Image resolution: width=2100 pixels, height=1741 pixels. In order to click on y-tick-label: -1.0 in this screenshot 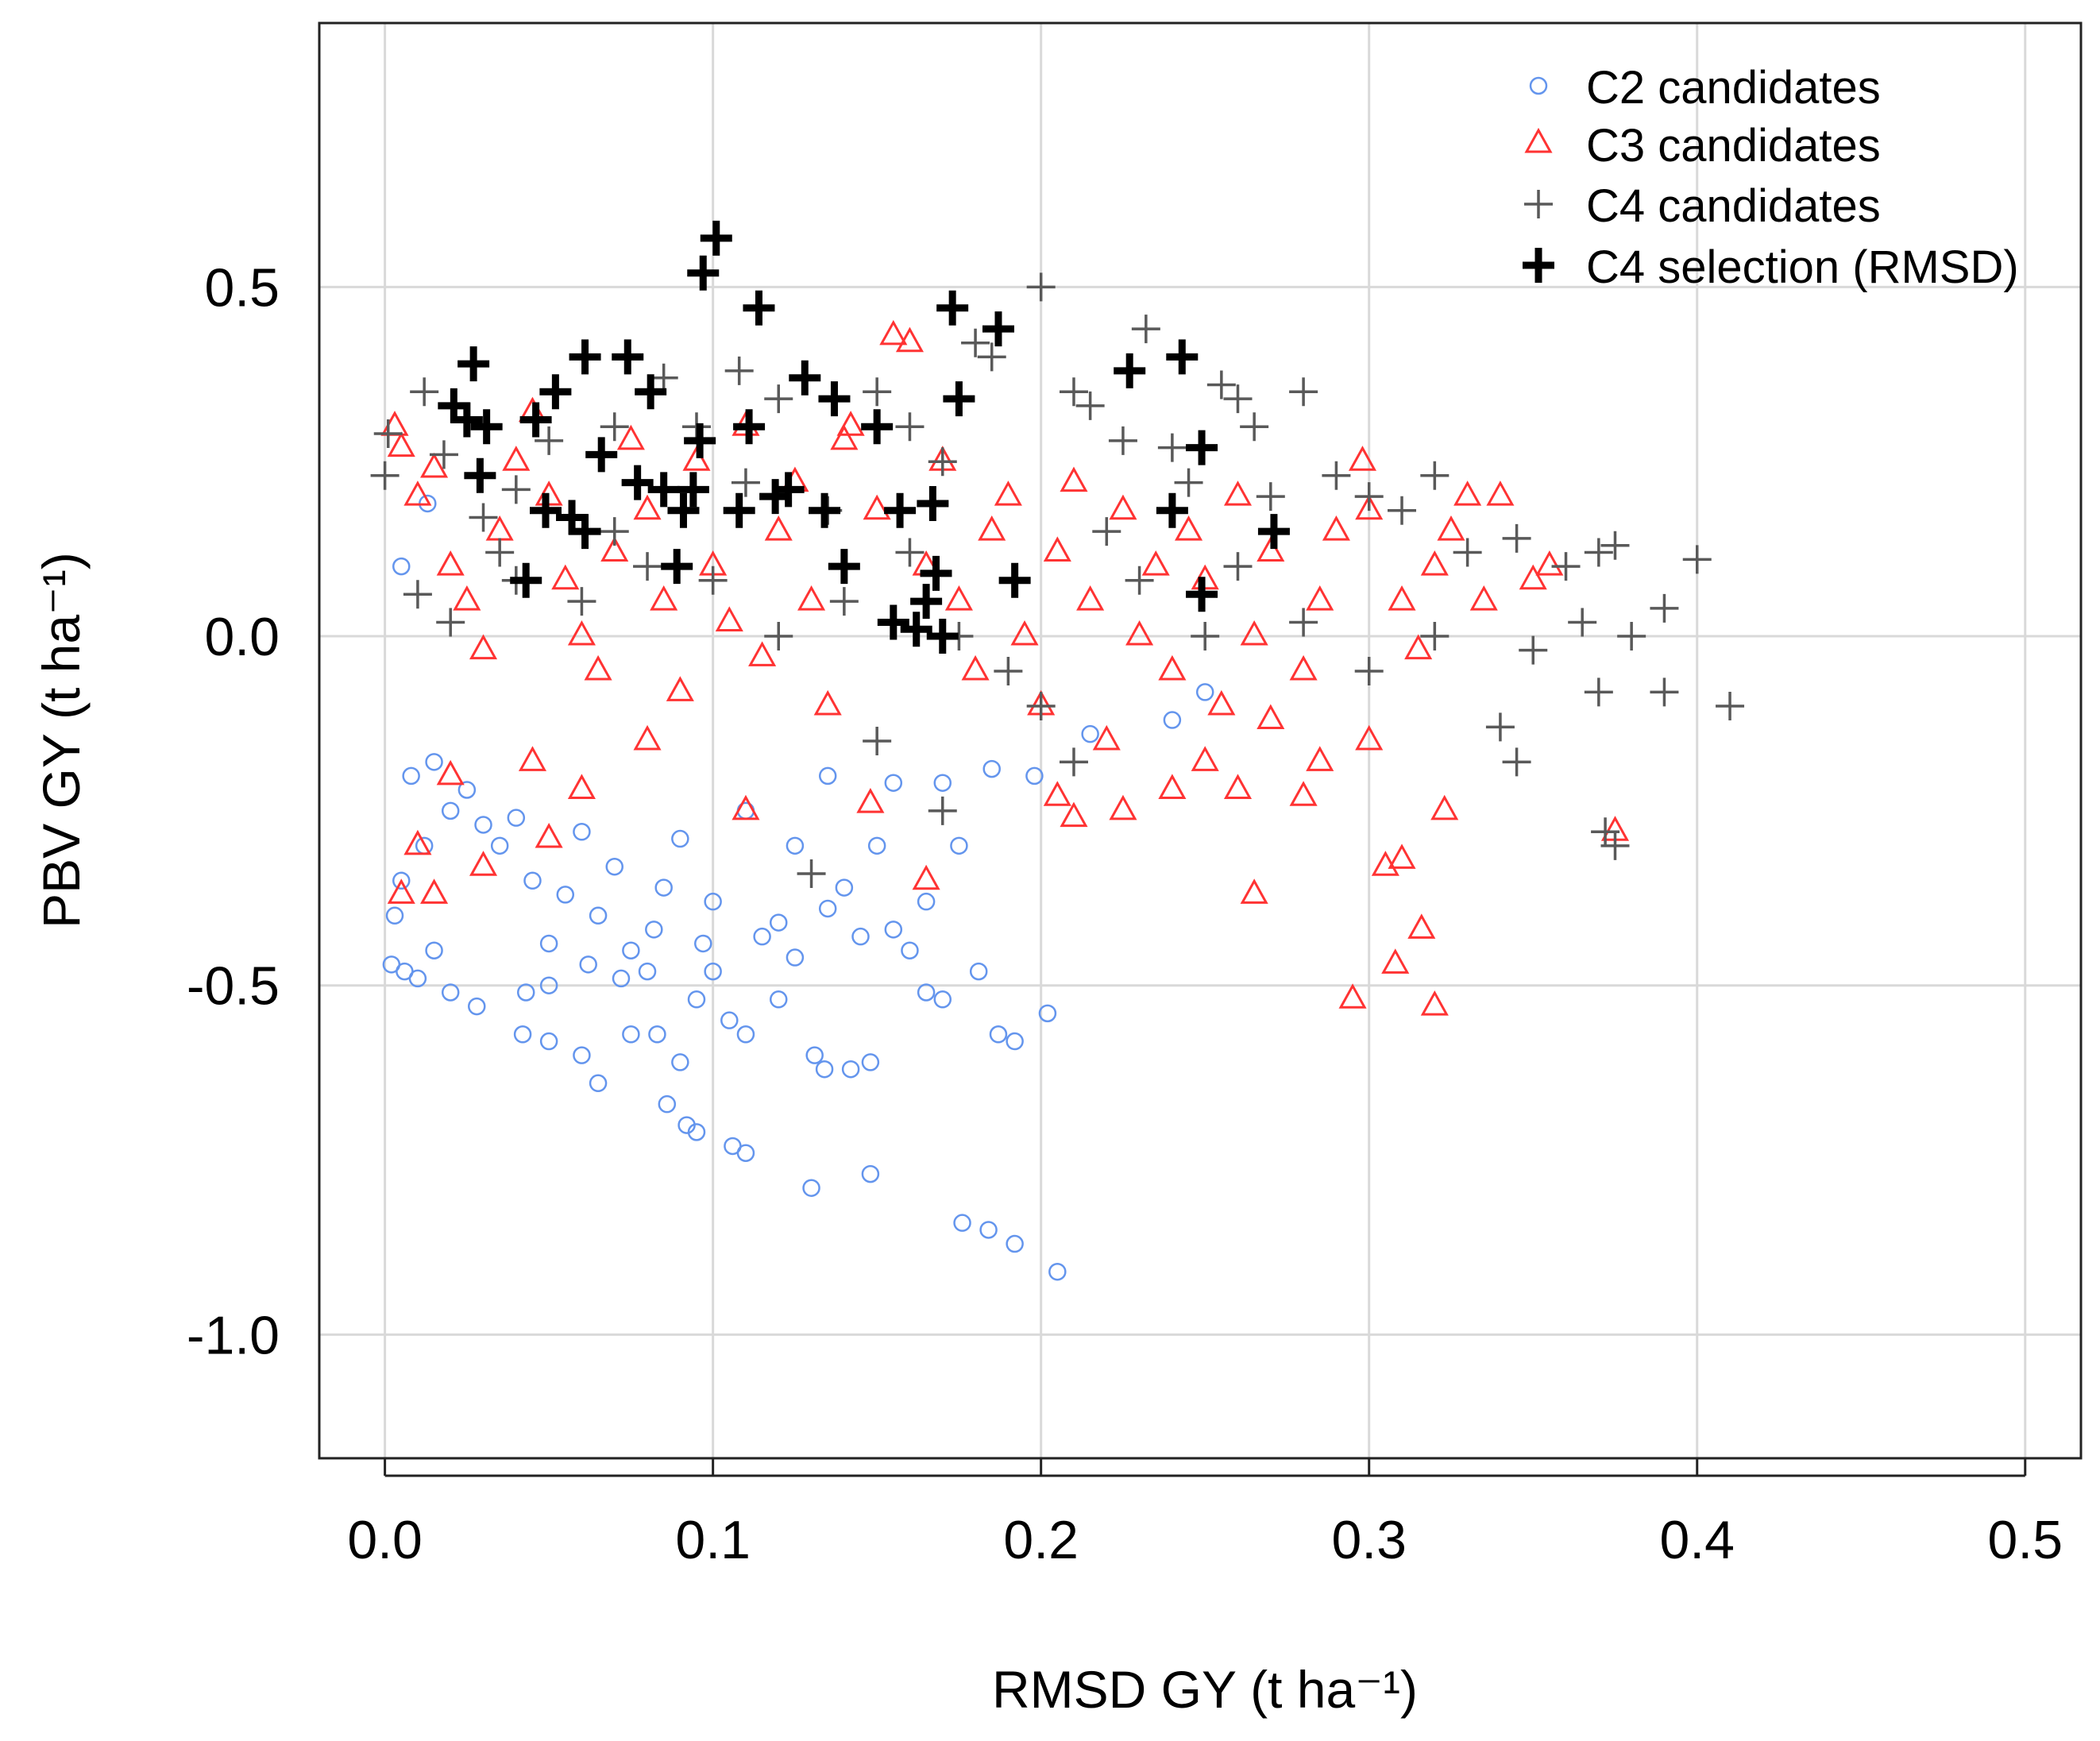, I will do `click(233, 1335)`.